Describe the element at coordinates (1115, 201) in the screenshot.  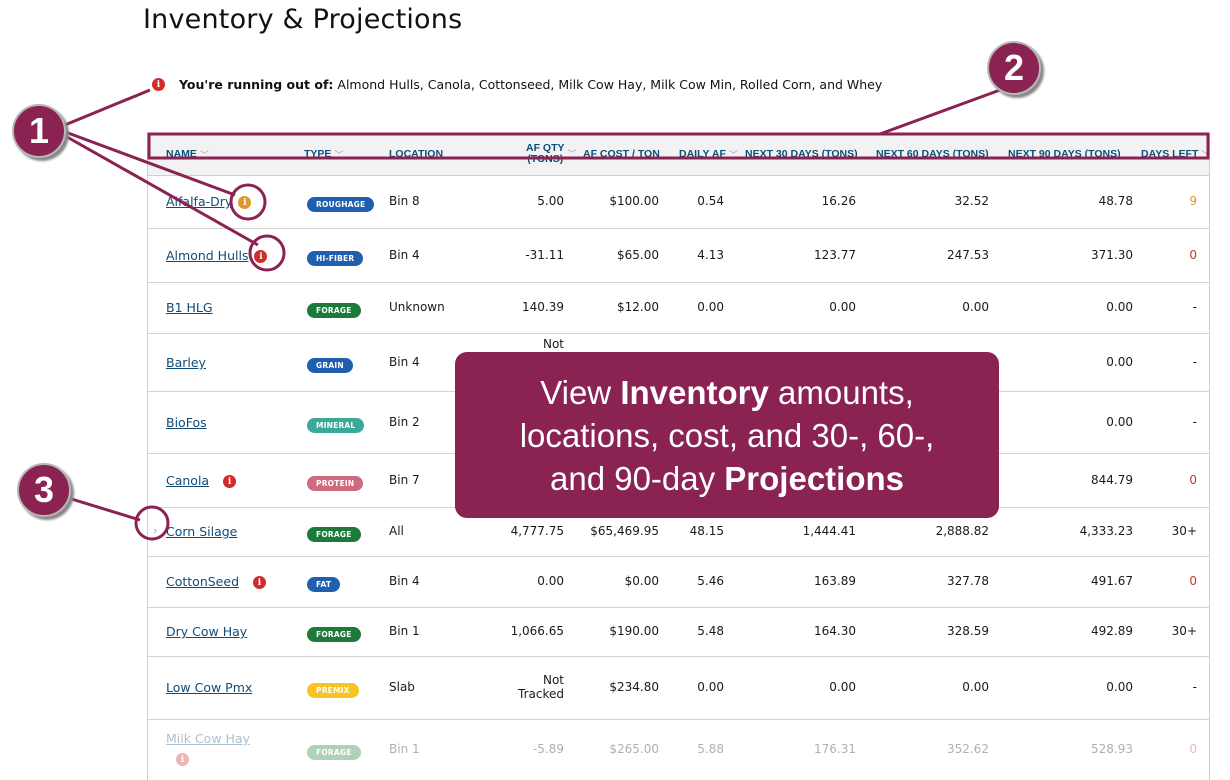
I see `next90-cell: 48.78` at that location.